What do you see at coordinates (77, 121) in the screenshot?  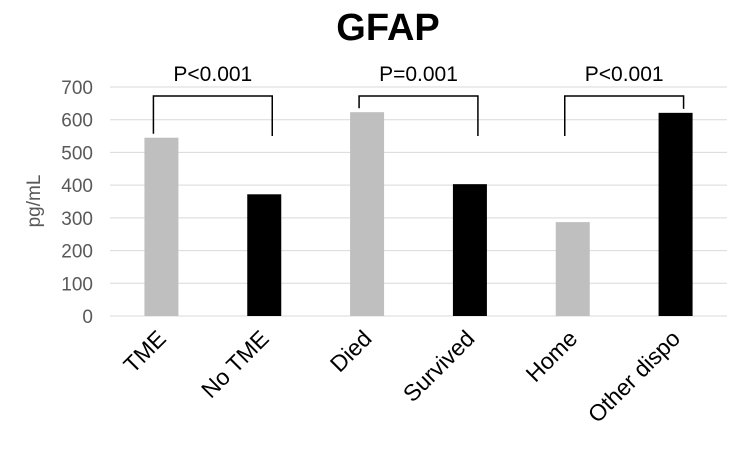 I see `y-tick-label: 600` at bounding box center [77, 121].